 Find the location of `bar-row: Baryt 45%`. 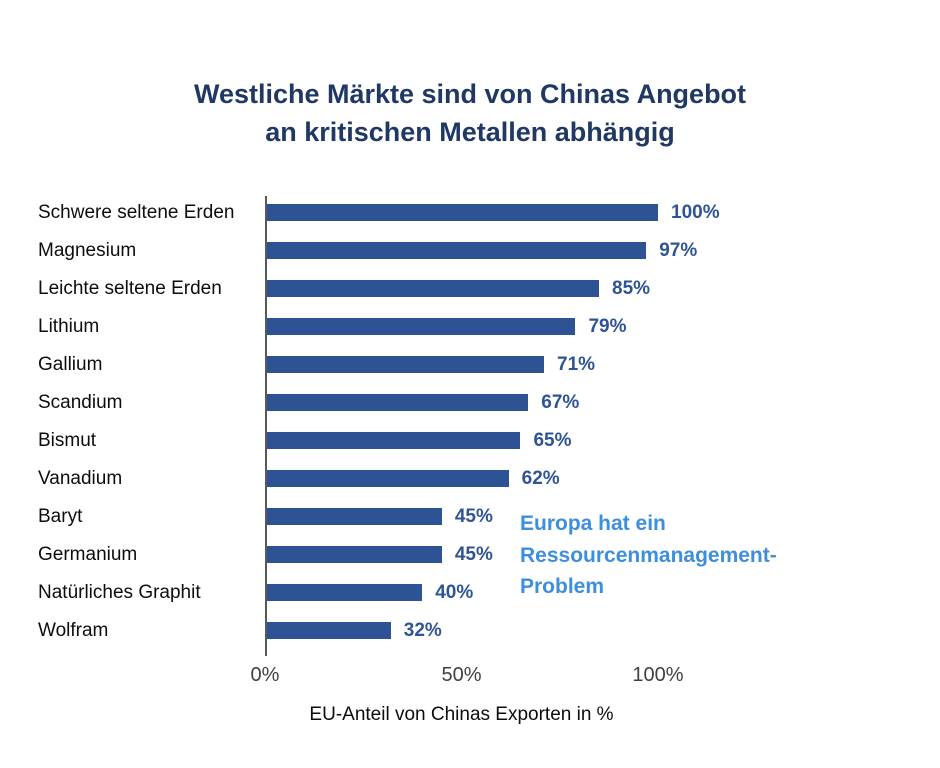

bar-row: Baryt 45% is located at coordinates (489, 517).